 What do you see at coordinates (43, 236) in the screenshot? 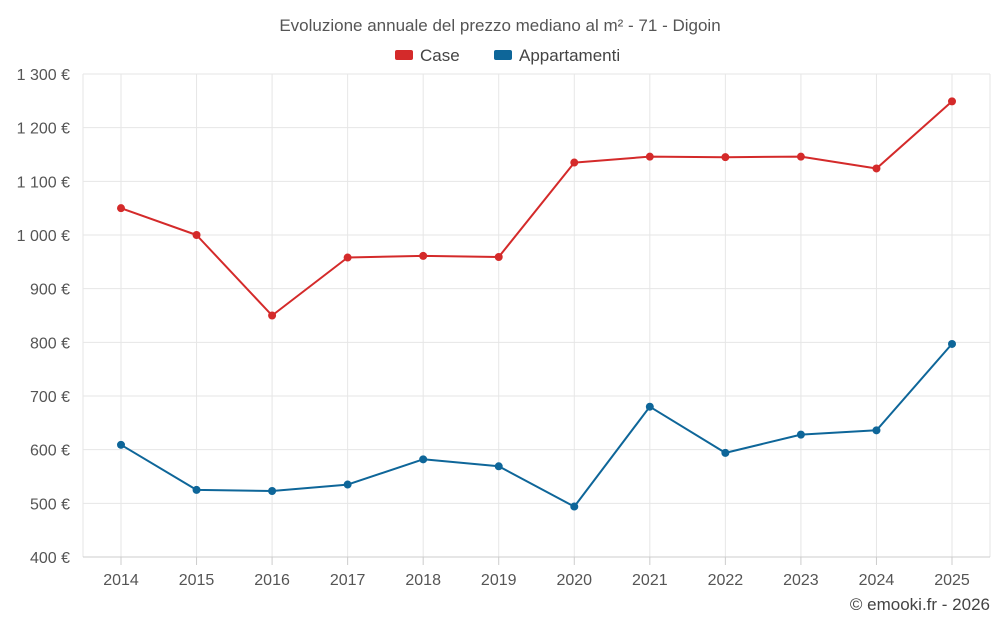
I see `y-tick-label: 1 000 €` at bounding box center [43, 236].